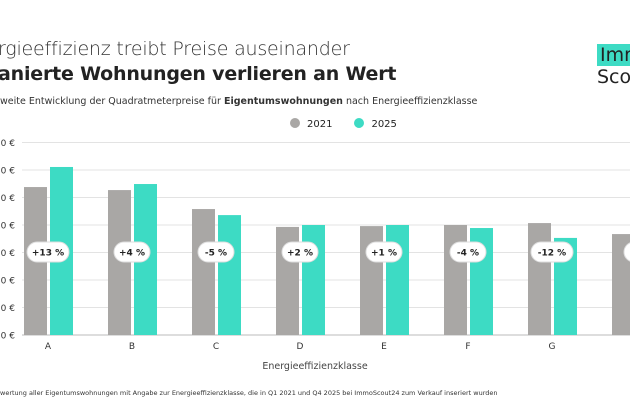 This screenshot has width=630, height=412. I want to click on change-label: +13 %, so click(48, 254).